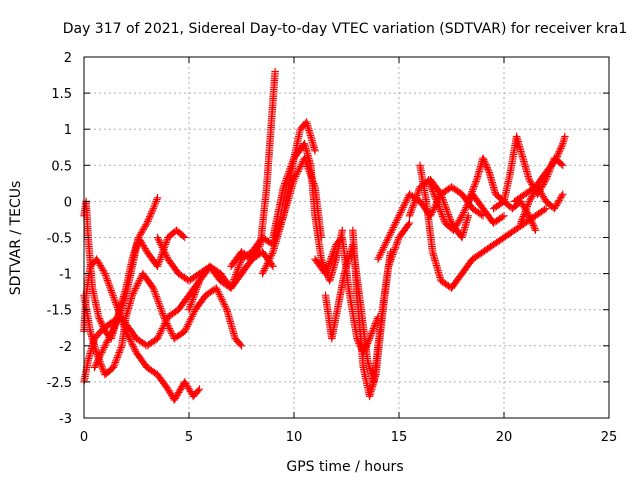 The width and height of the screenshot is (640, 480). What do you see at coordinates (61, 94) in the screenshot?
I see `y-tick-label: 1.5` at bounding box center [61, 94].